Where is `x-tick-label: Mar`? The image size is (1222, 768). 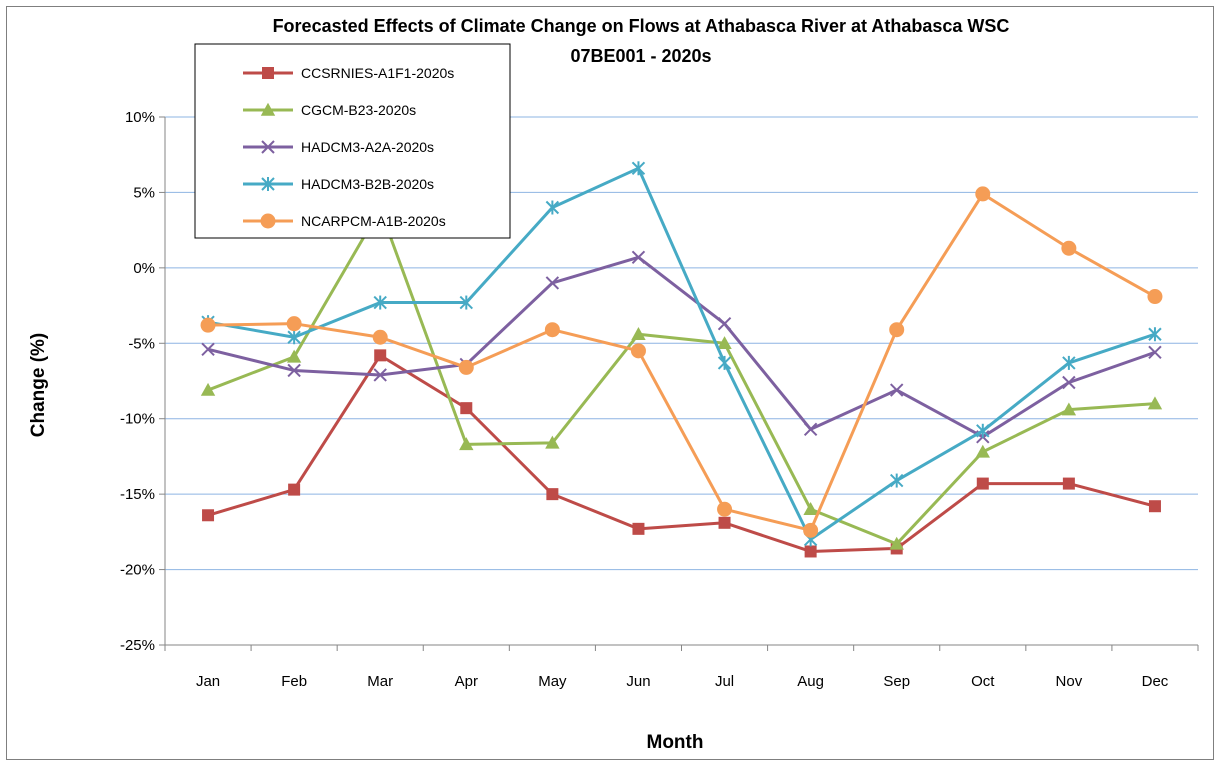 x-tick-label: Mar is located at coordinates (380, 681).